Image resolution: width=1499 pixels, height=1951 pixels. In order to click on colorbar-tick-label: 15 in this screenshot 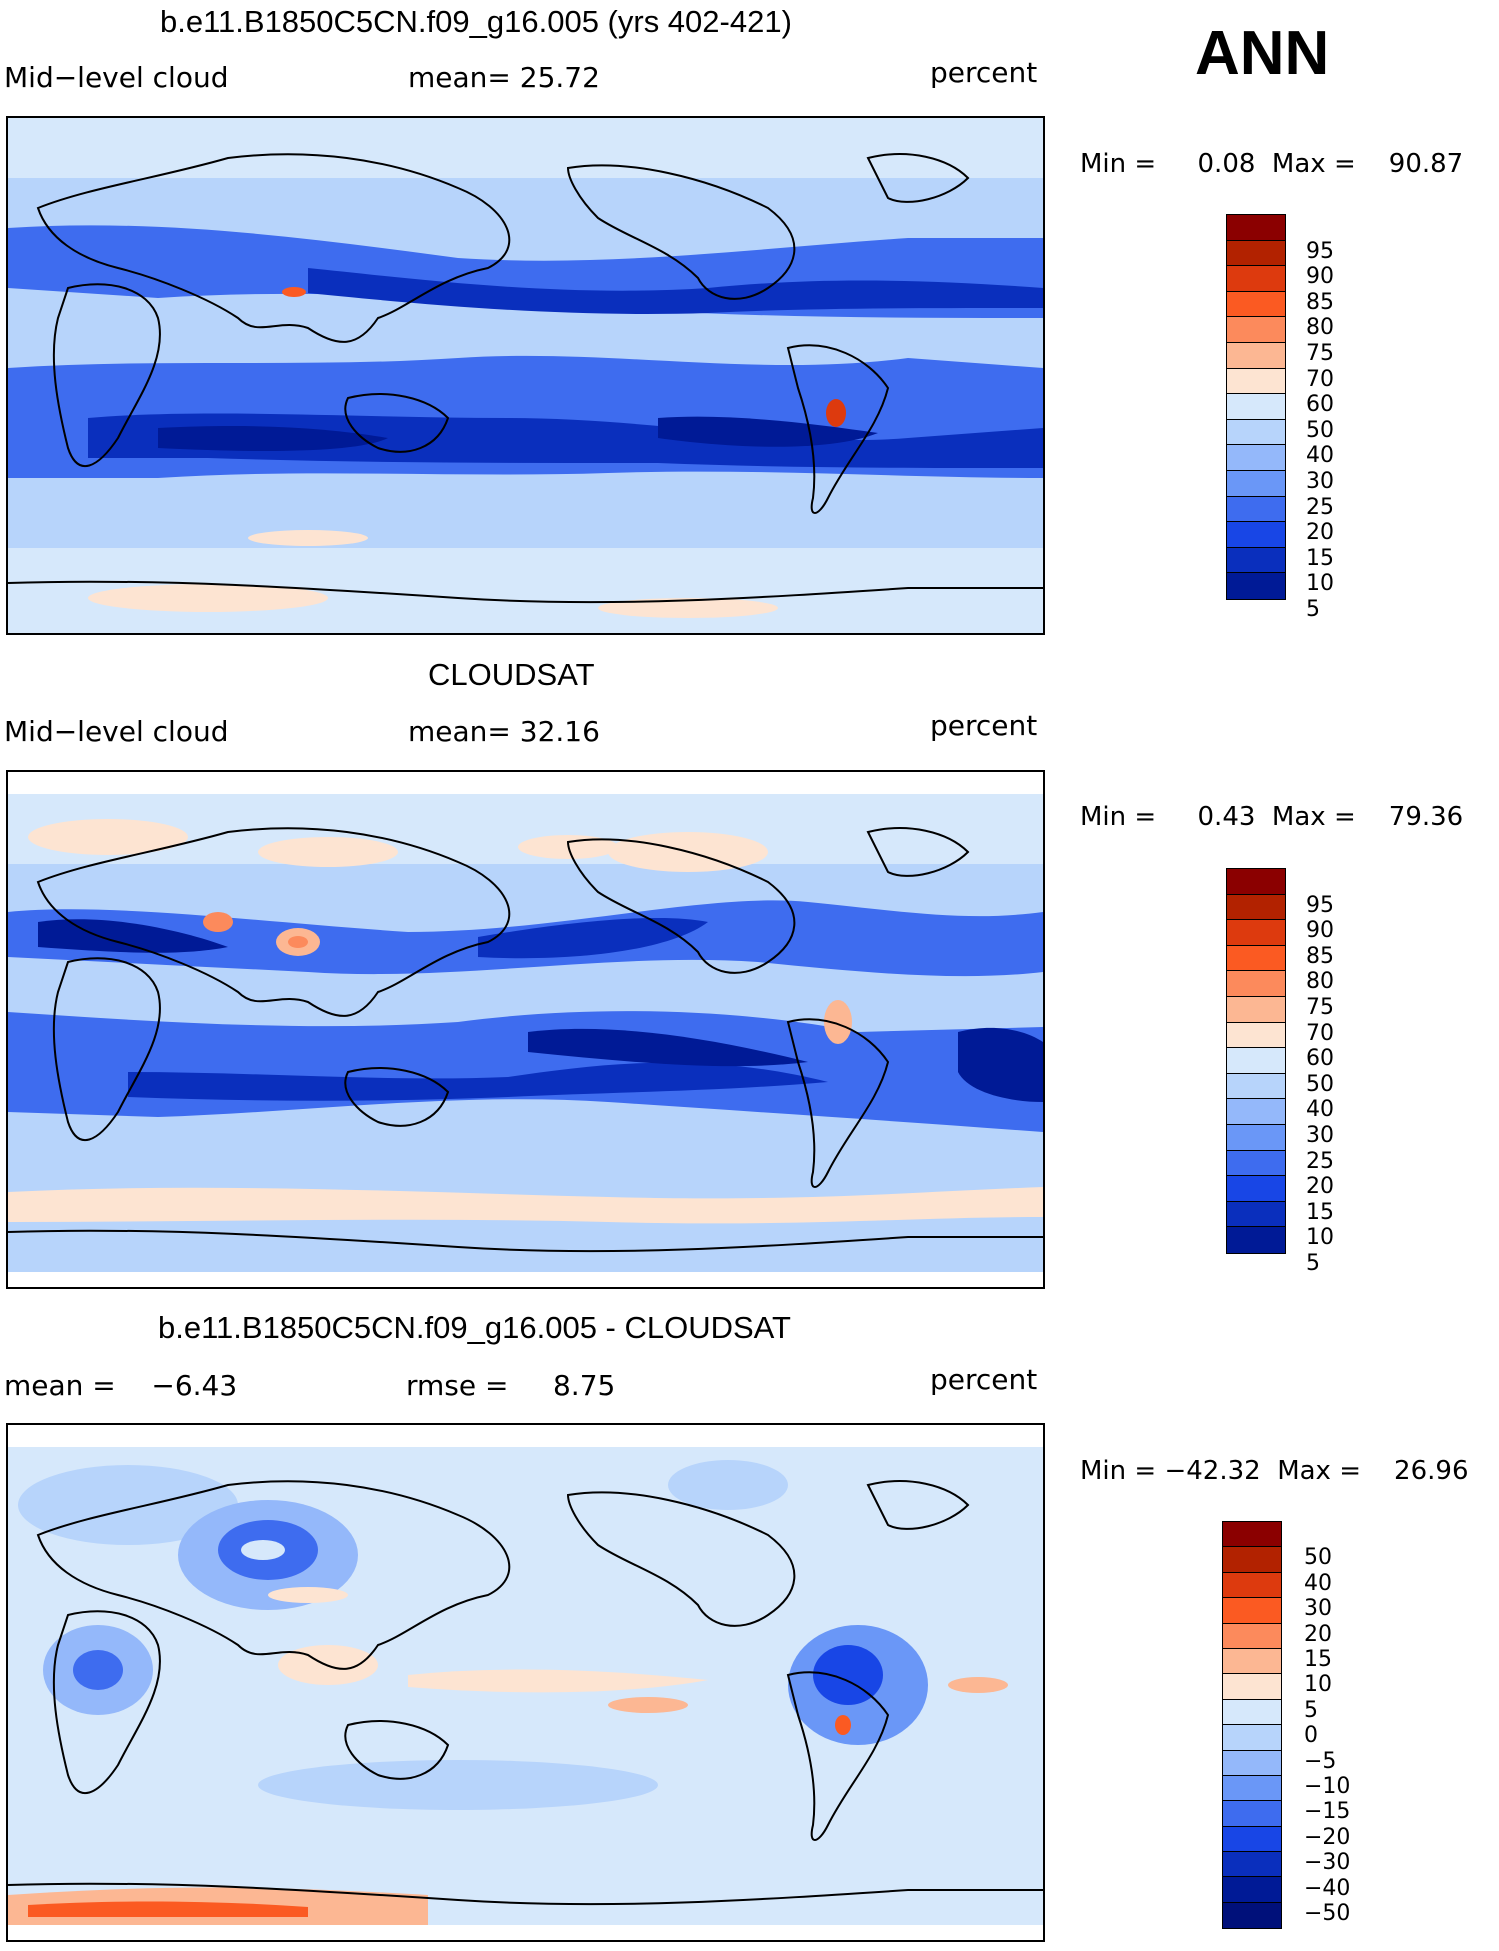, I will do `click(1320, 558)`.